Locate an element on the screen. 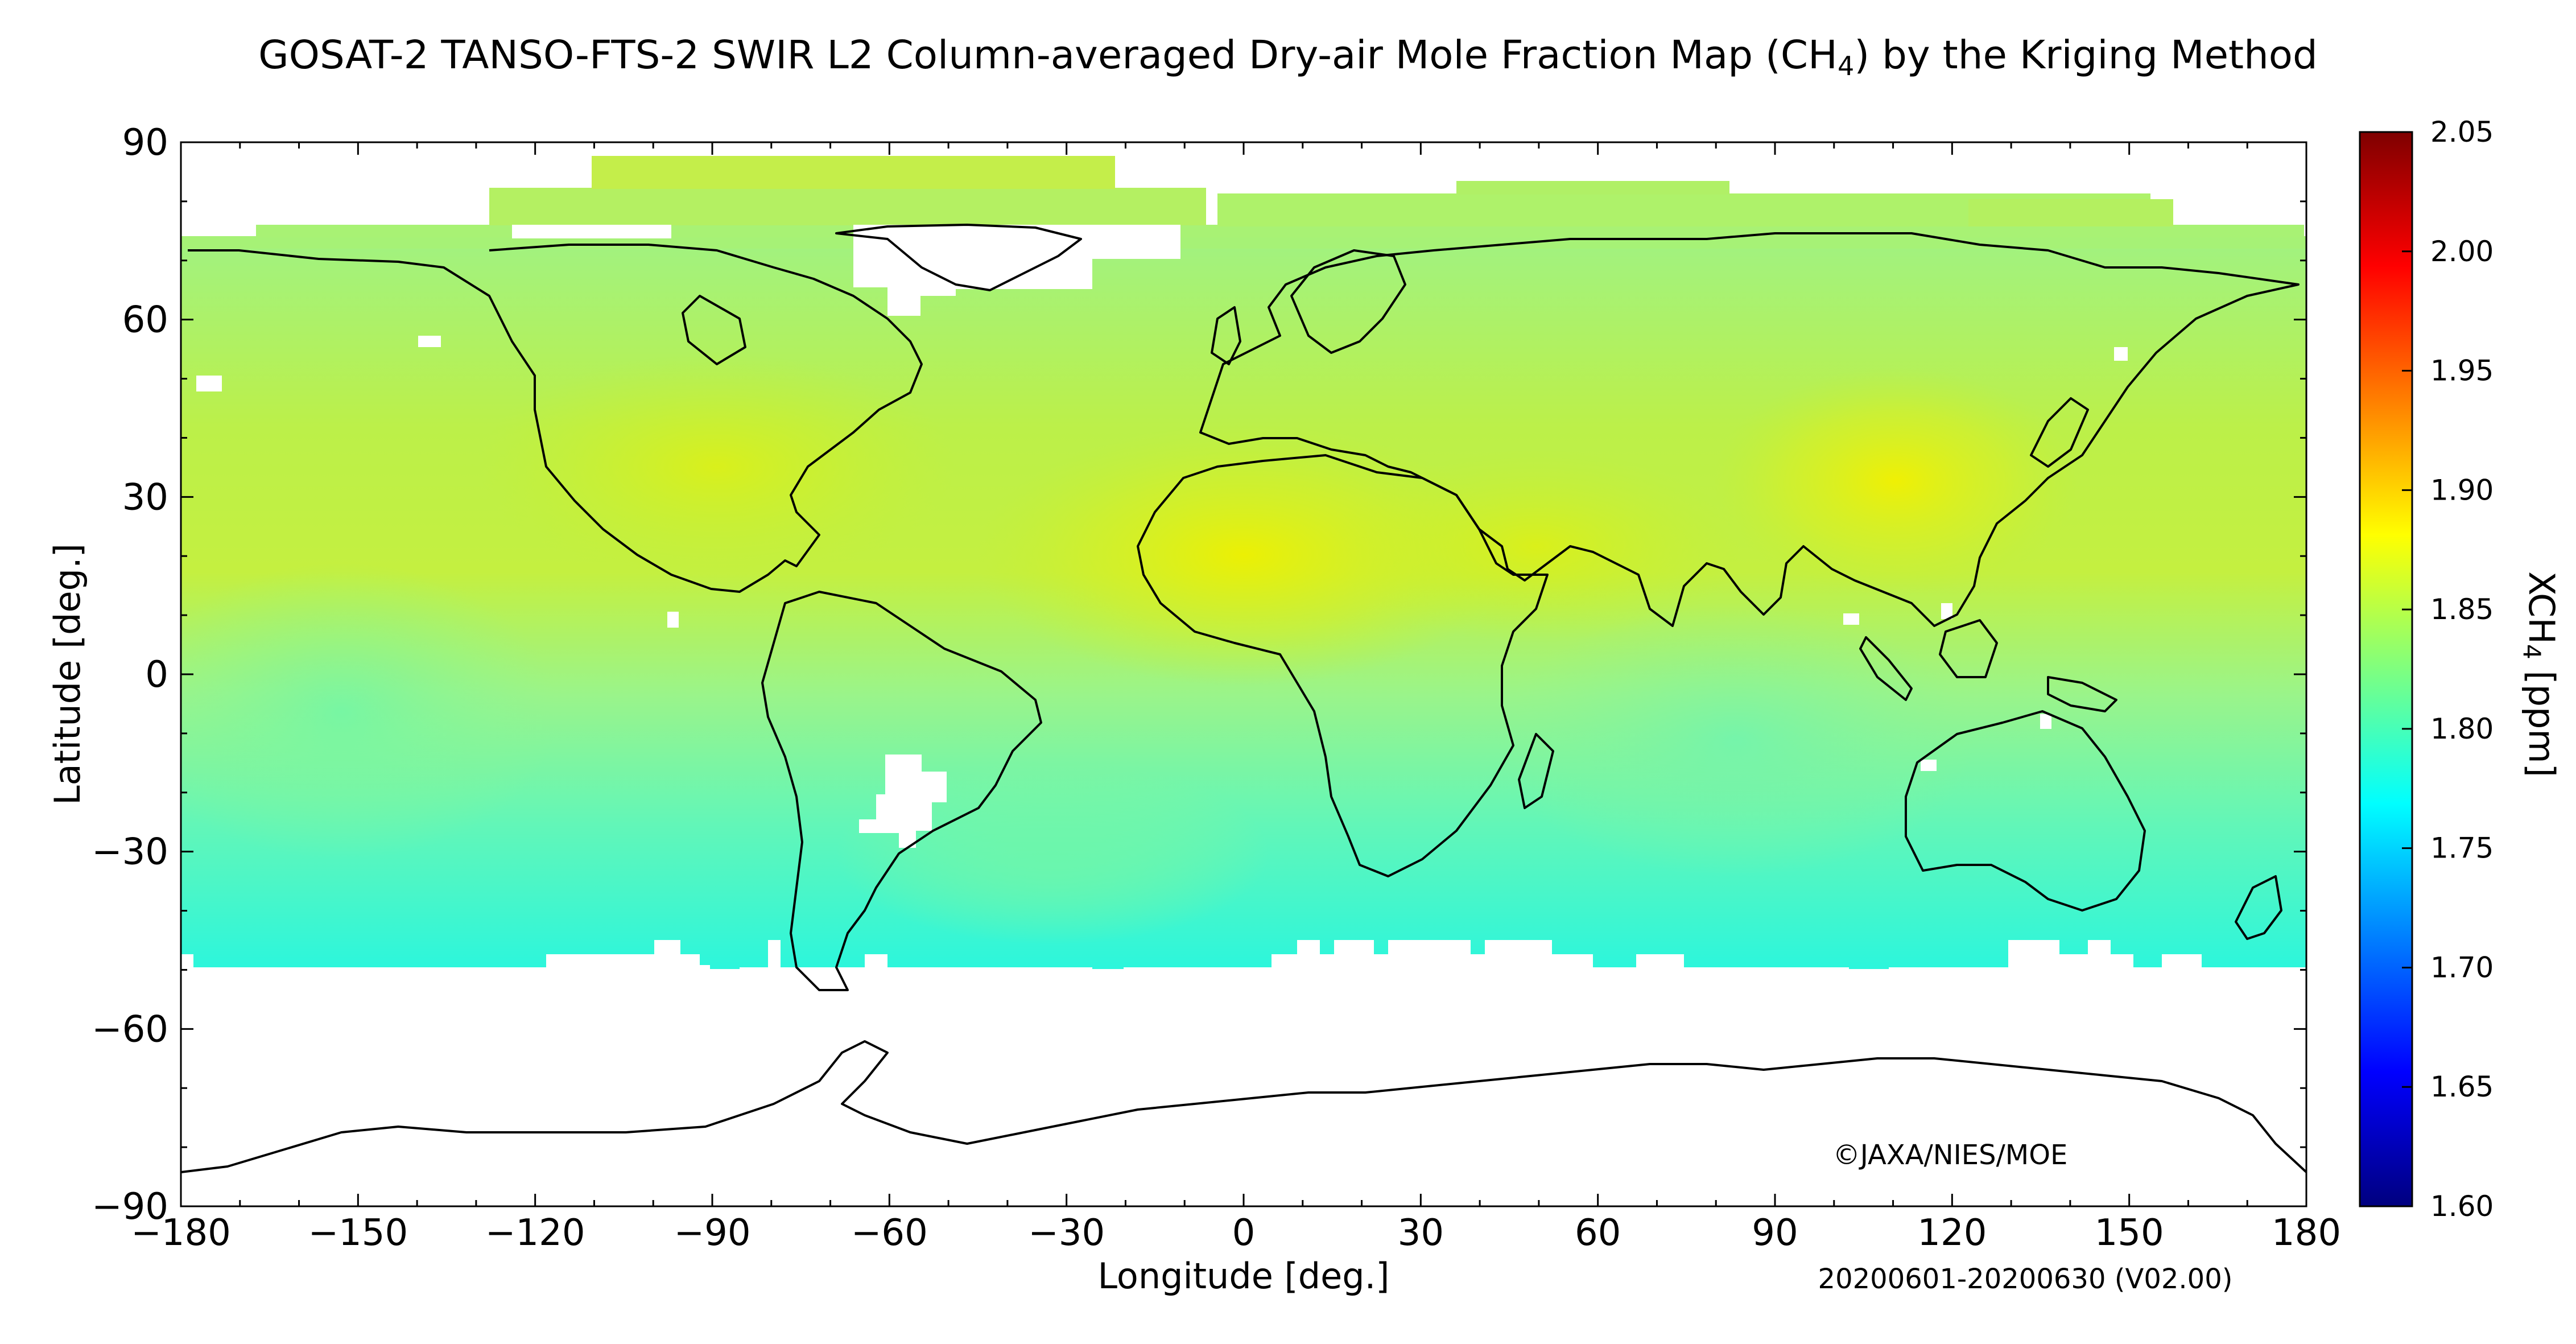 The height and width of the screenshot is (1344, 2576). x-tick-label: −180 is located at coordinates (181, 1233).